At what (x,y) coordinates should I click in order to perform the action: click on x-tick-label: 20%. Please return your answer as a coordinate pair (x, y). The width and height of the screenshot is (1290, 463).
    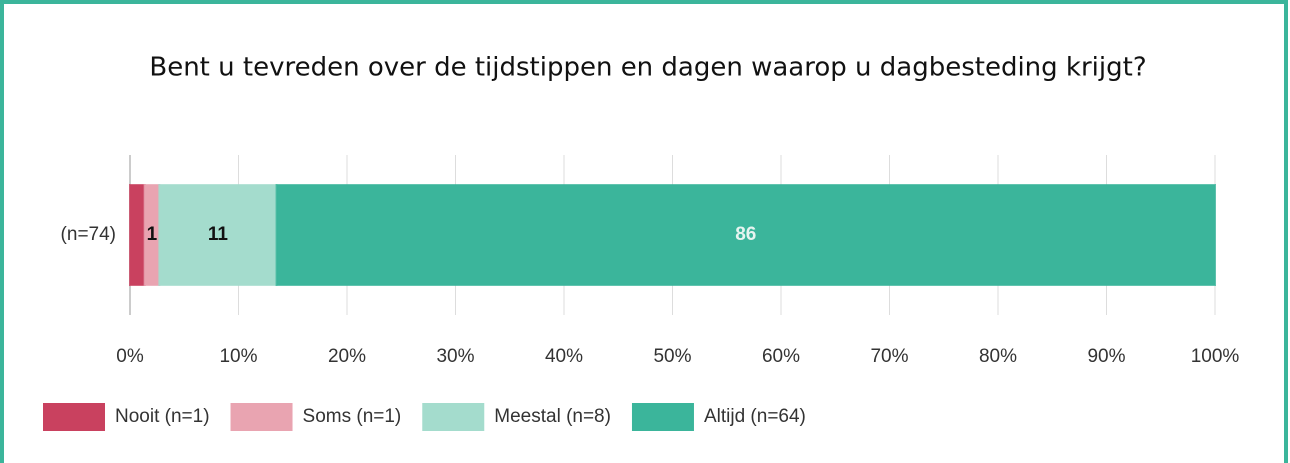
    Looking at the image, I should click on (347, 356).